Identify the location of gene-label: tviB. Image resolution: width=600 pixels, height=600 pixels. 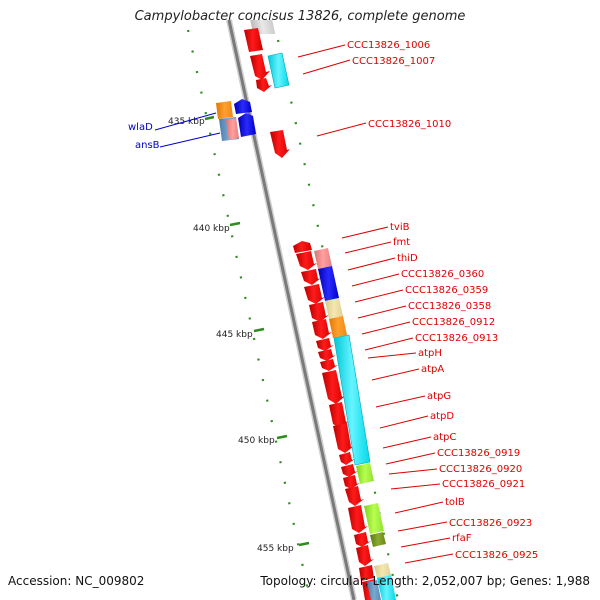
(400, 227).